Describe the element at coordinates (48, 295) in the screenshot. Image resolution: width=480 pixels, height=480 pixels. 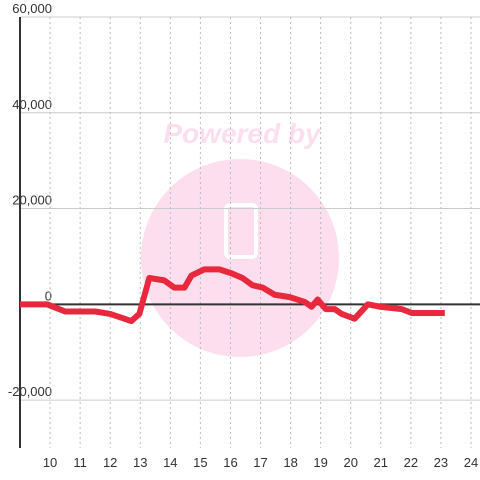
I see `y-tick-label: 0` at that location.